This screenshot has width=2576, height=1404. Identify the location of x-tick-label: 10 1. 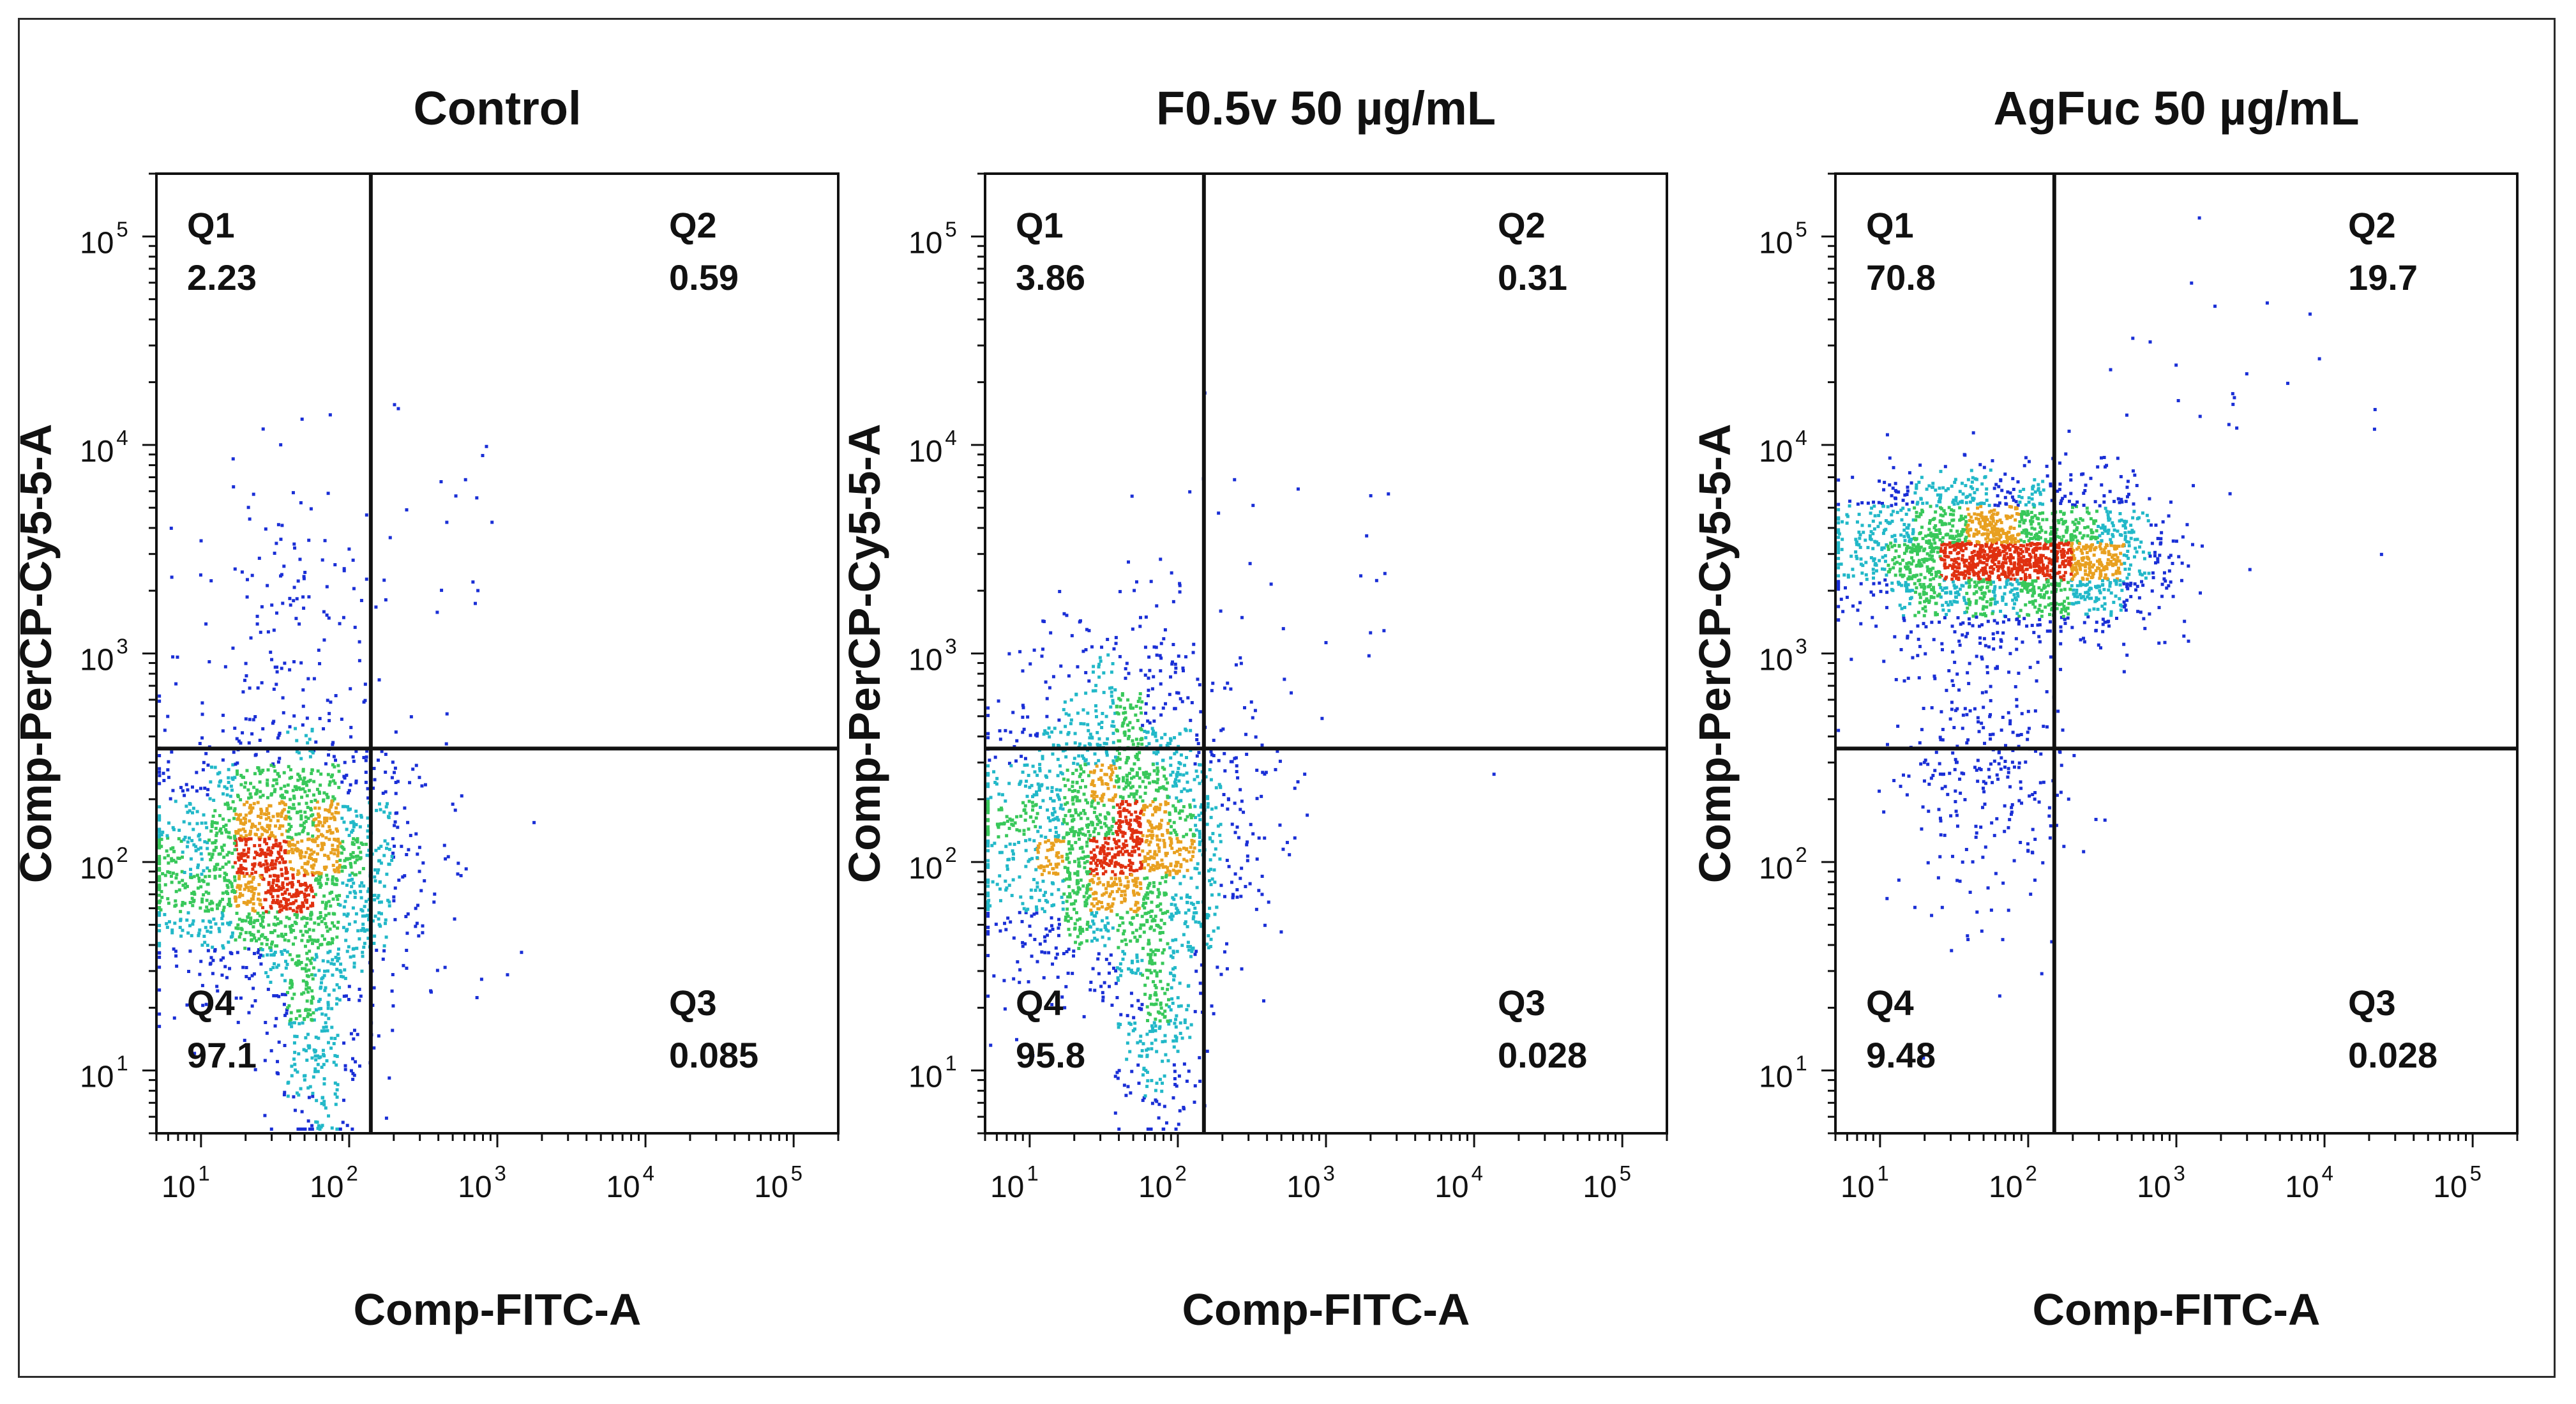
(1014, 1182).